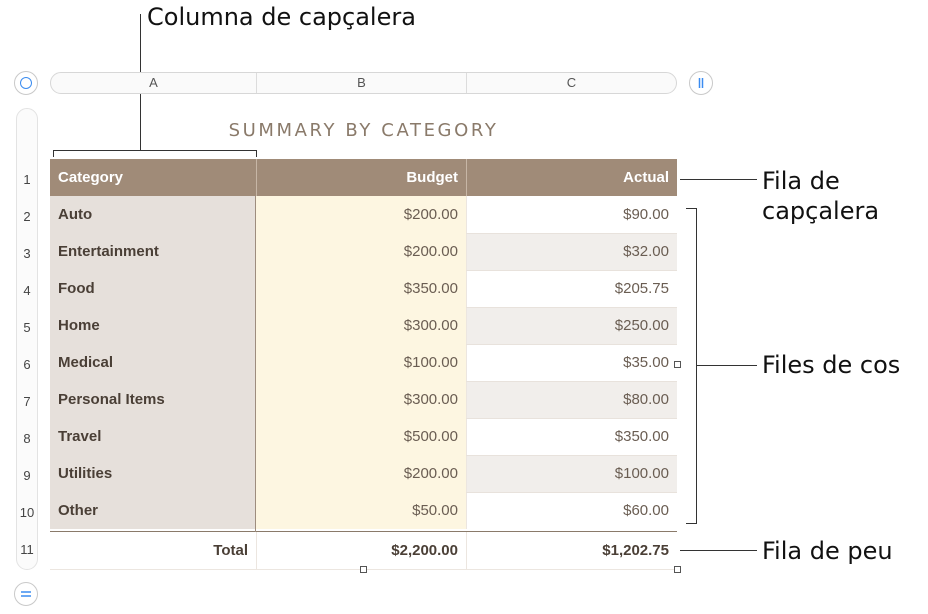  I want to click on column-header-bar: A B C, so click(363, 83).